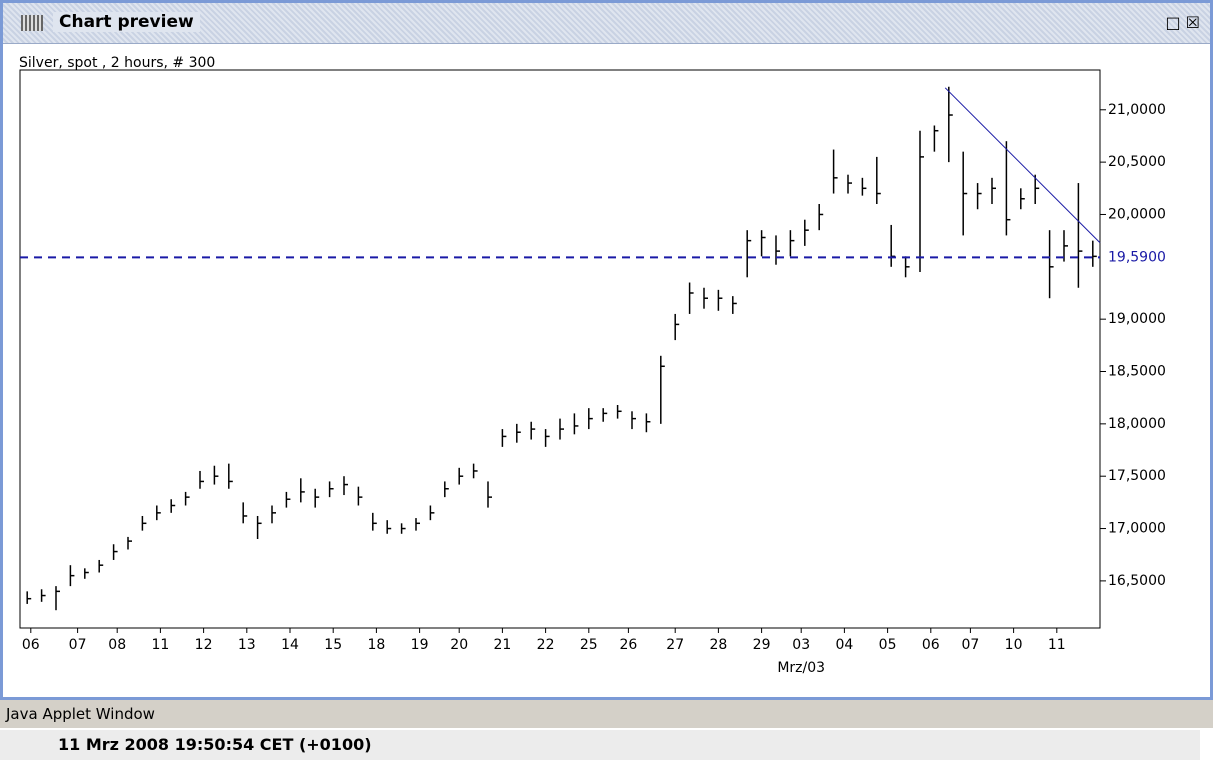 The height and width of the screenshot is (768, 1213). What do you see at coordinates (1022, 165) in the screenshot?
I see `trendline` at bounding box center [1022, 165].